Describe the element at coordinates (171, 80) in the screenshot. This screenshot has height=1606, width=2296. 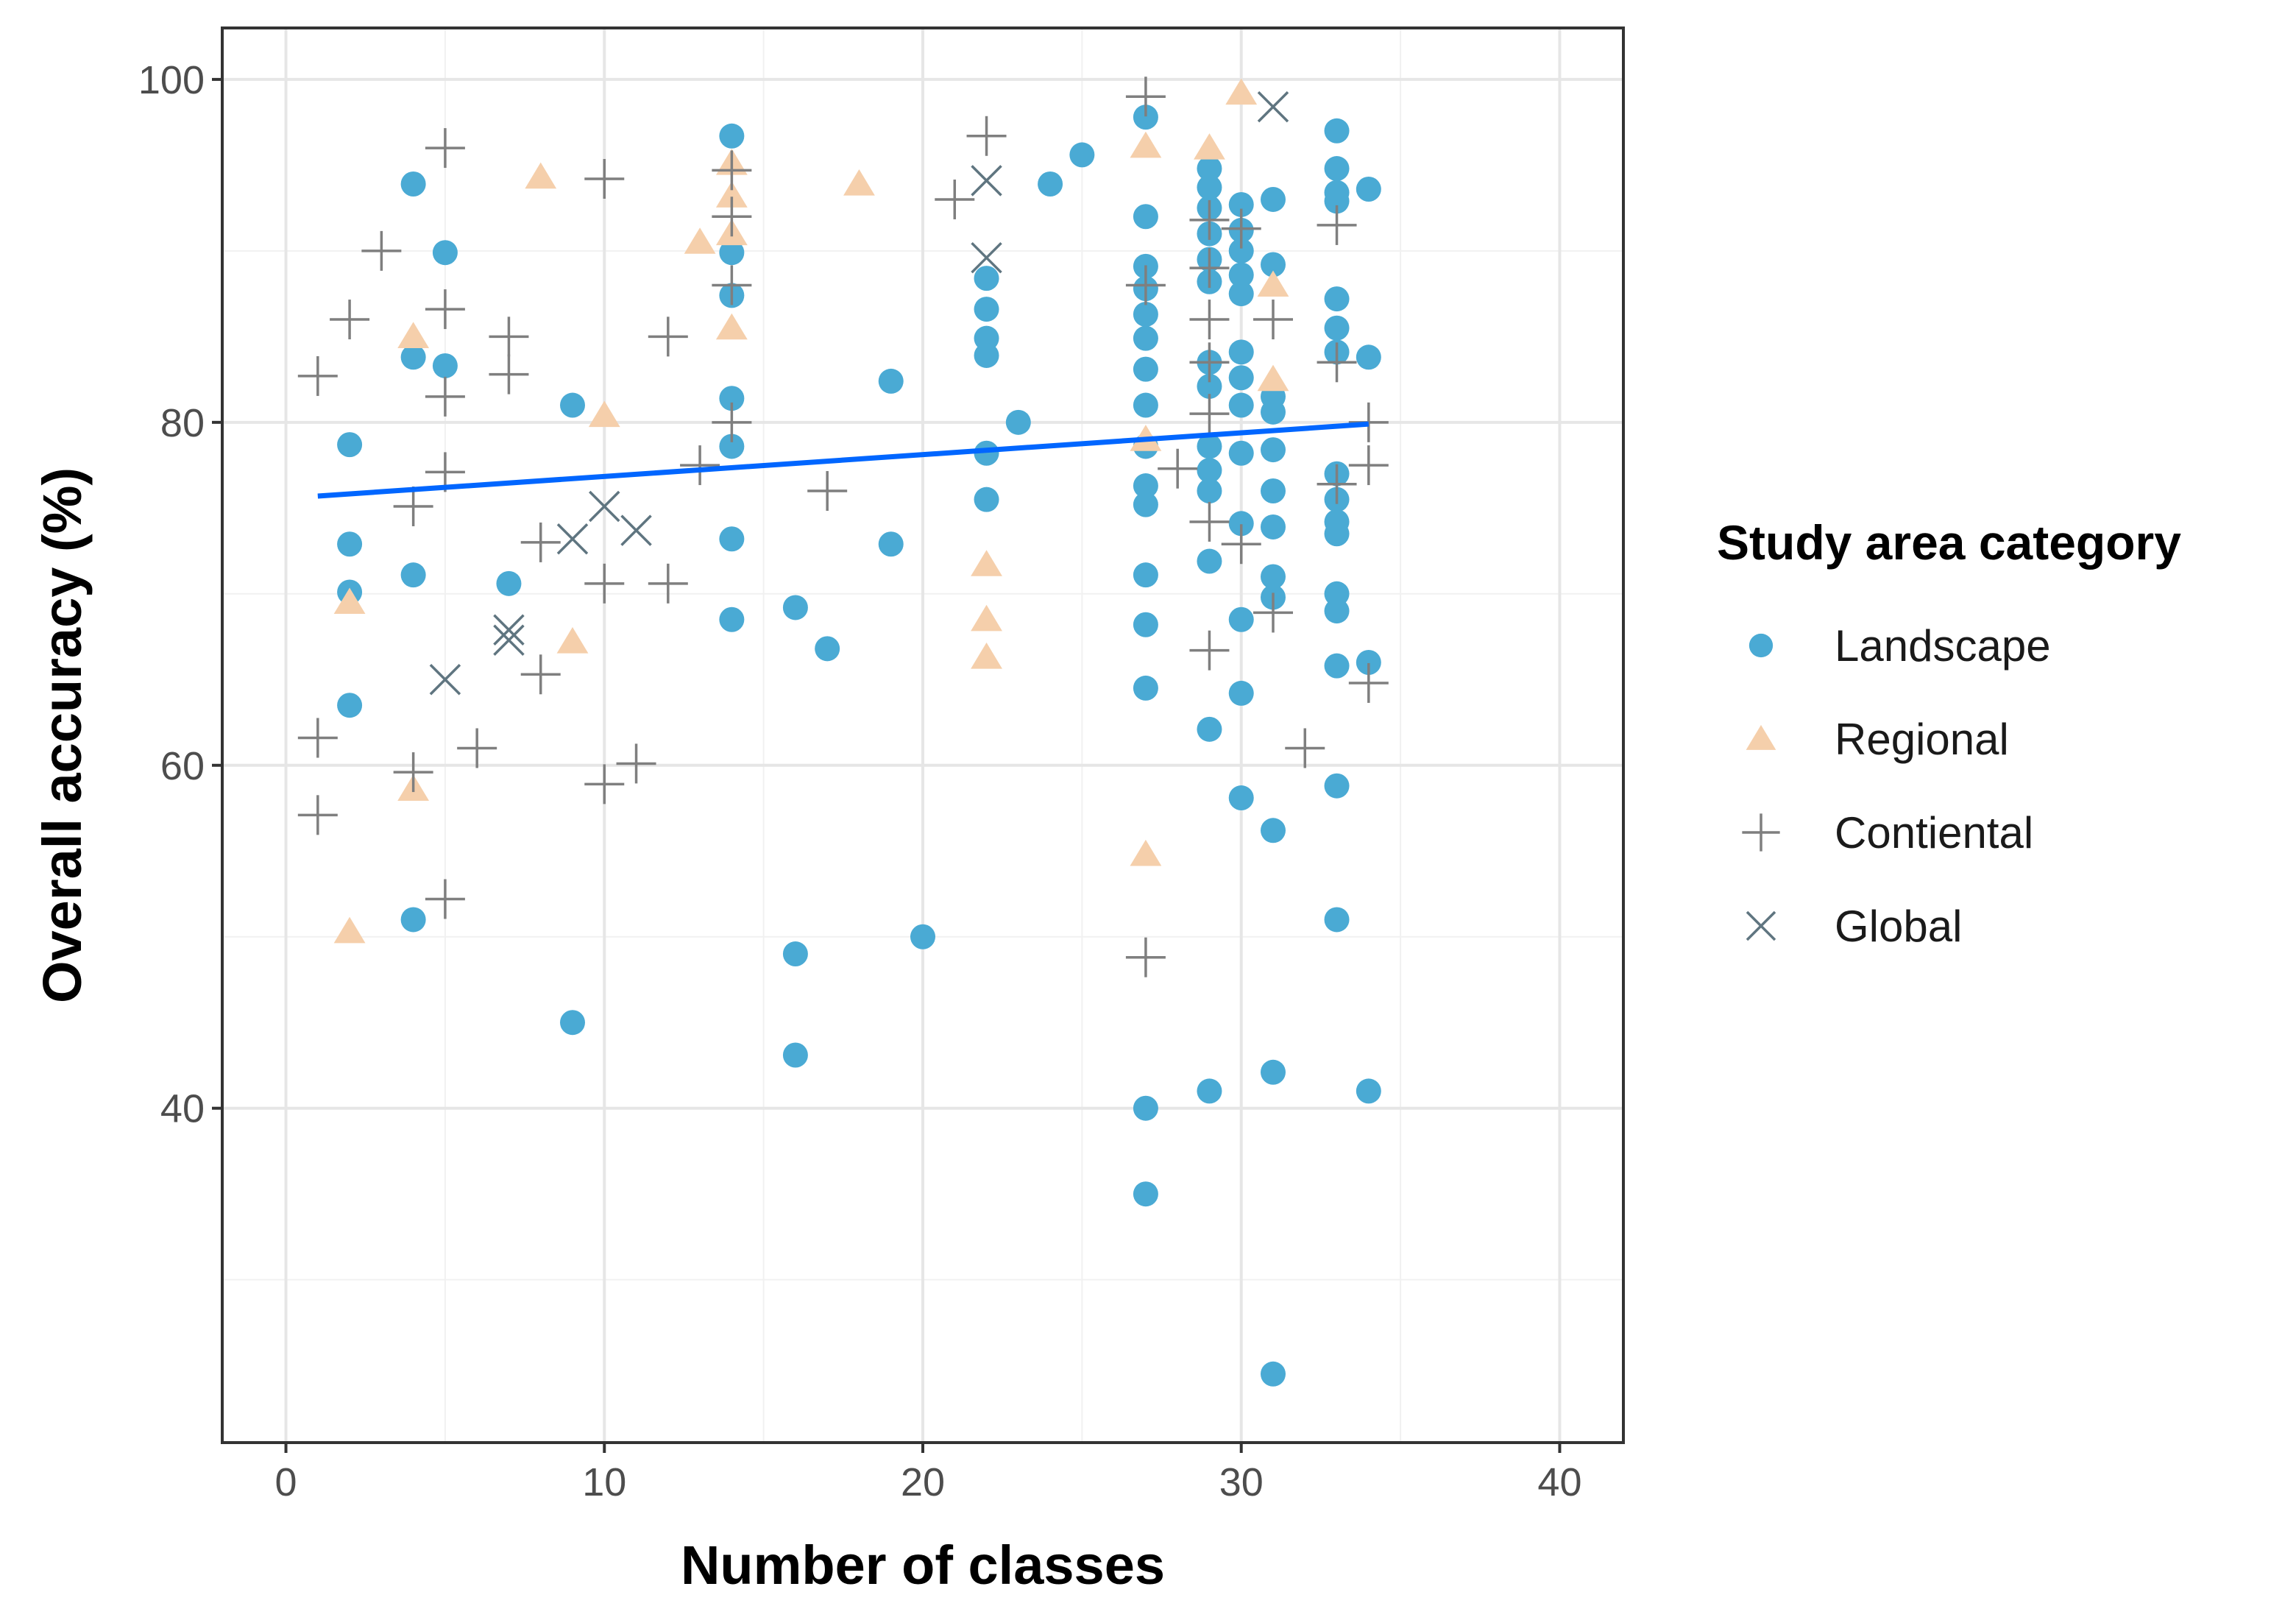
I see `y-tick-label: 100` at that location.